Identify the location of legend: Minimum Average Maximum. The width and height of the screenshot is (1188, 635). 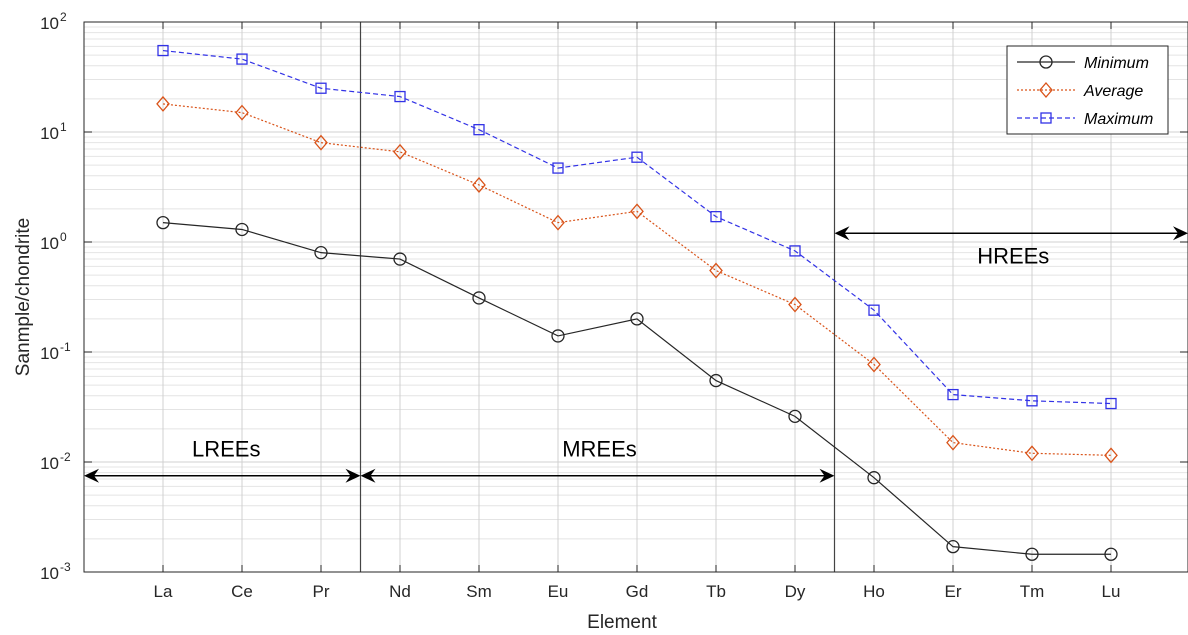
(1087, 90).